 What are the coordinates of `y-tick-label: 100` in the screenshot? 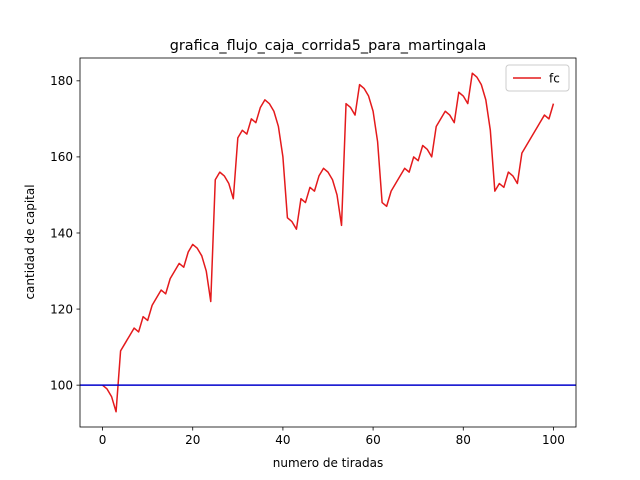 It's located at (61, 385).